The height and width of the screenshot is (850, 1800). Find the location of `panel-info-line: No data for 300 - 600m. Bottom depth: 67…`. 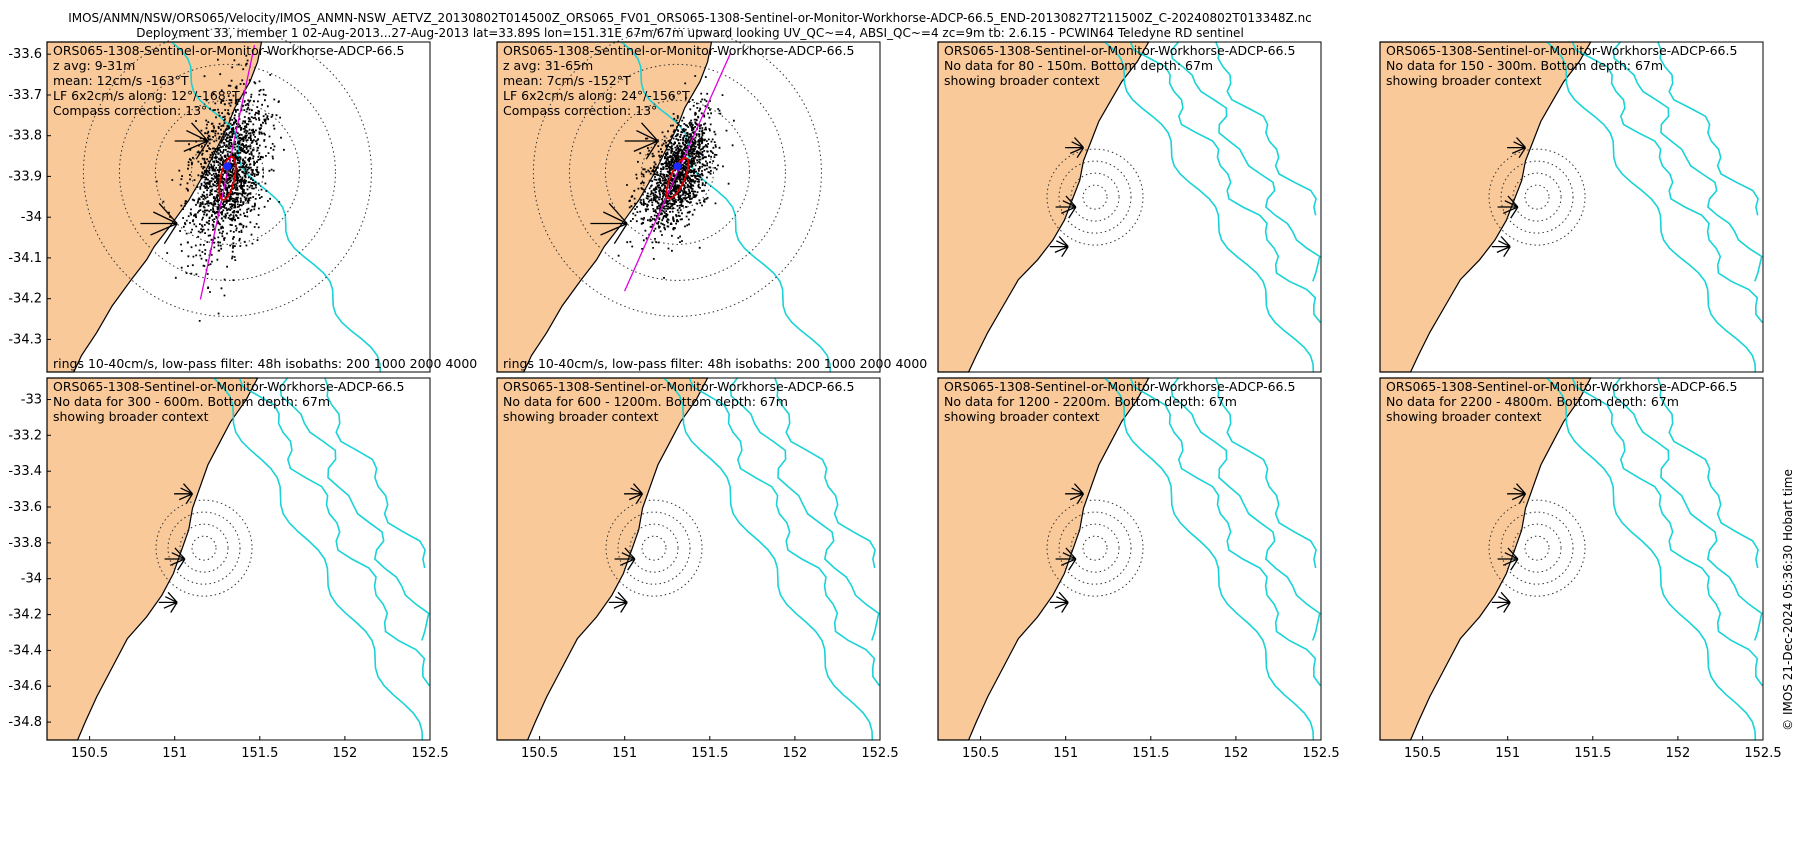

panel-info-line: No data for 300 - 600m. Bottom depth: 67… is located at coordinates (191, 401).